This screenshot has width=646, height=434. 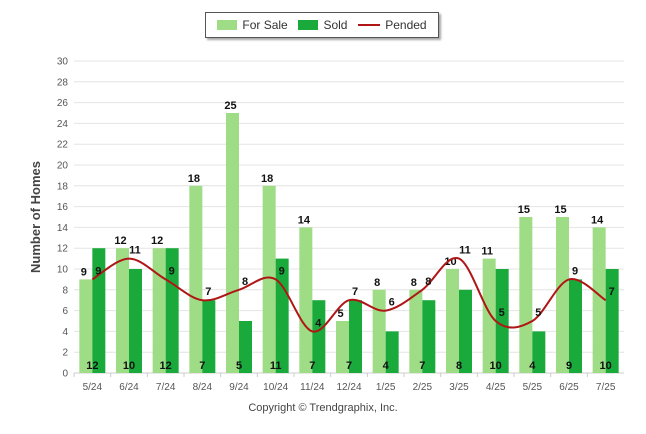 What do you see at coordinates (459, 366) in the screenshot?
I see `data-label-sold: 8` at bounding box center [459, 366].